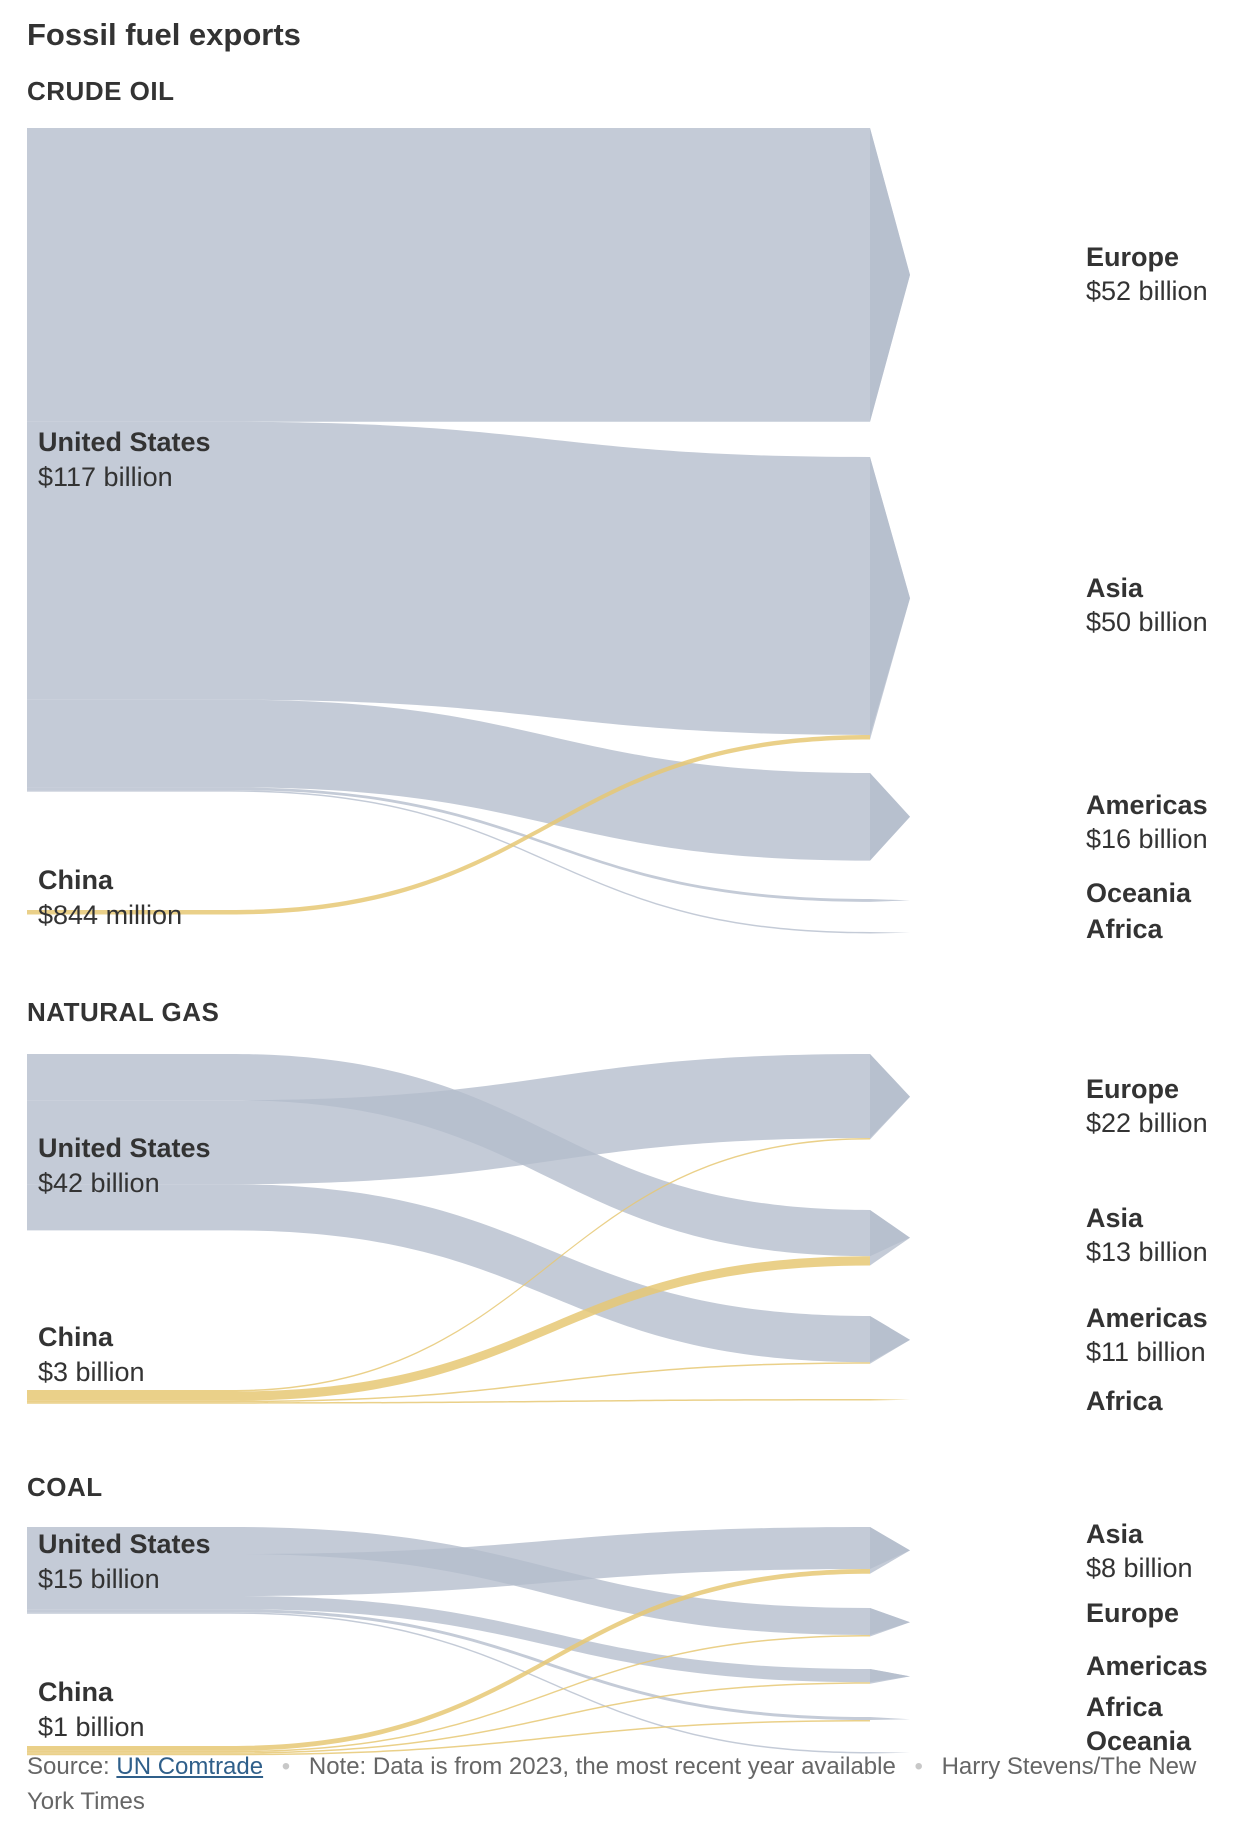 The width and height of the screenshot is (1258, 1838). What do you see at coordinates (110, 915) in the screenshot?
I see `source-value-china: $844 million` at bounding box center [110, 915].